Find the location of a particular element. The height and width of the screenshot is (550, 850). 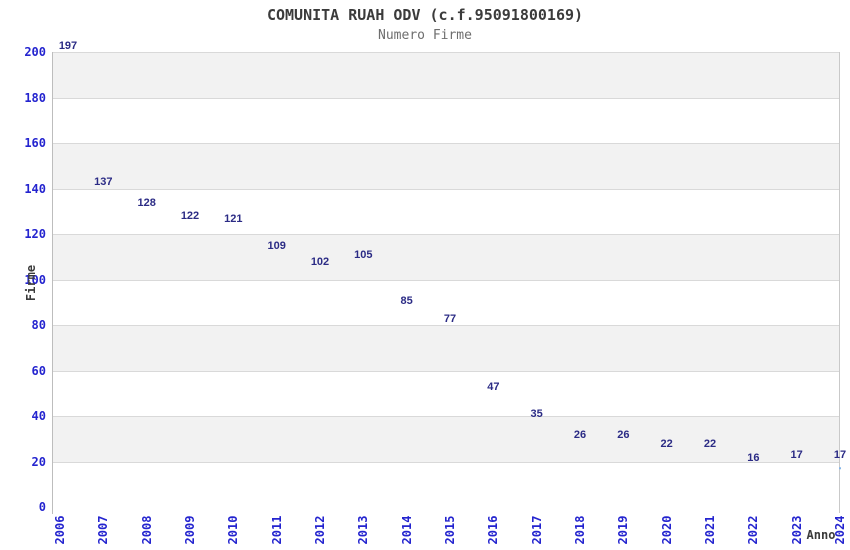

data-point-label: 197 is located at coordinates (68, 45).